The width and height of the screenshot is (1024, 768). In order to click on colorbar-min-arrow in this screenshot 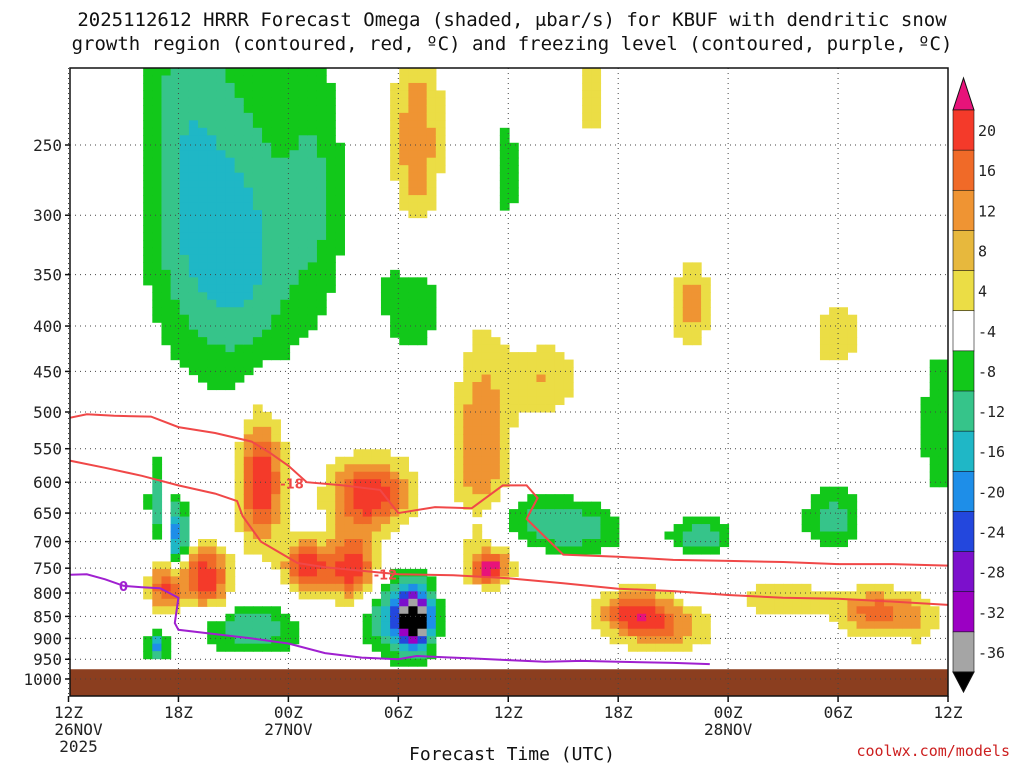, I will do `click(963, 682)`.